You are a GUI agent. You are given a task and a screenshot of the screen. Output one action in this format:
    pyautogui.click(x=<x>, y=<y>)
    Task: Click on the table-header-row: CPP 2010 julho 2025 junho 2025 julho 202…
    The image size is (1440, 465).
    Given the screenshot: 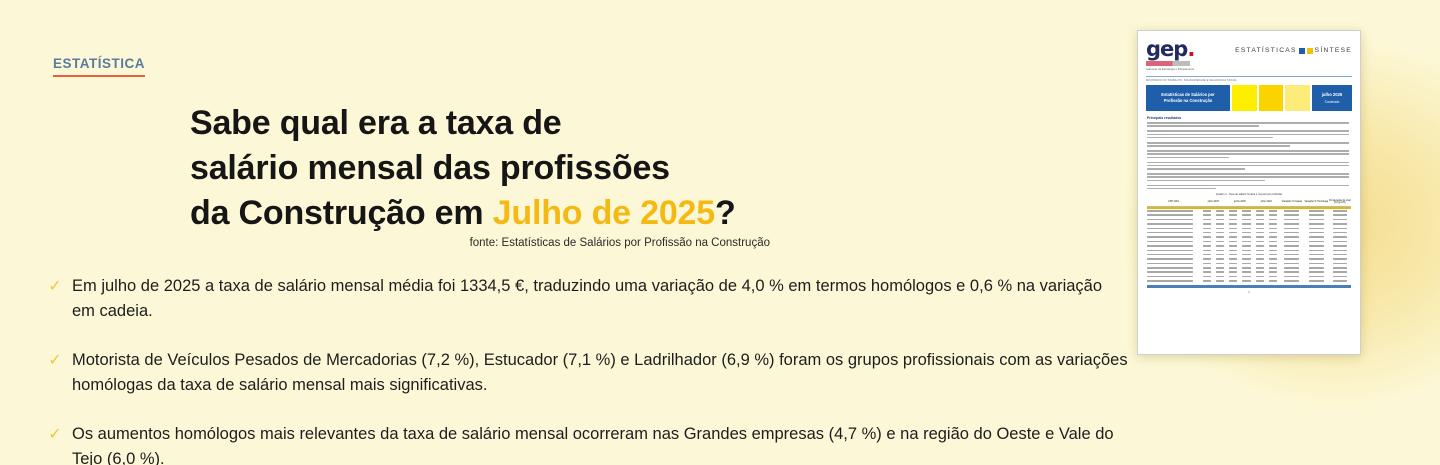 What is the action you would take?
    pyautogui.click(x=1249, y=202)
    